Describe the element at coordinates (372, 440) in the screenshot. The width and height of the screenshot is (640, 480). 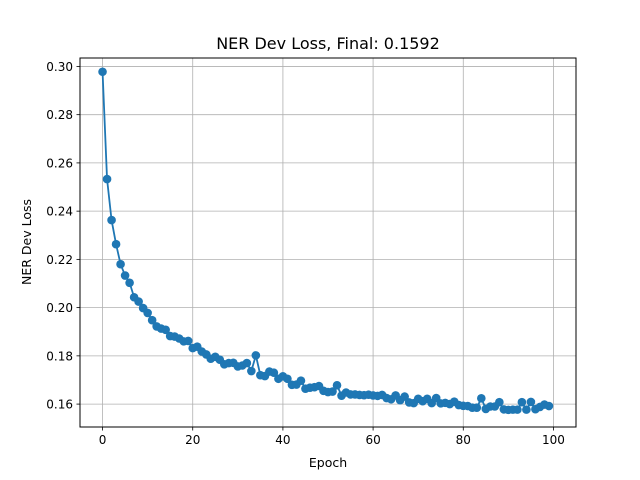
I see `x-tick-label: 60` at that location.